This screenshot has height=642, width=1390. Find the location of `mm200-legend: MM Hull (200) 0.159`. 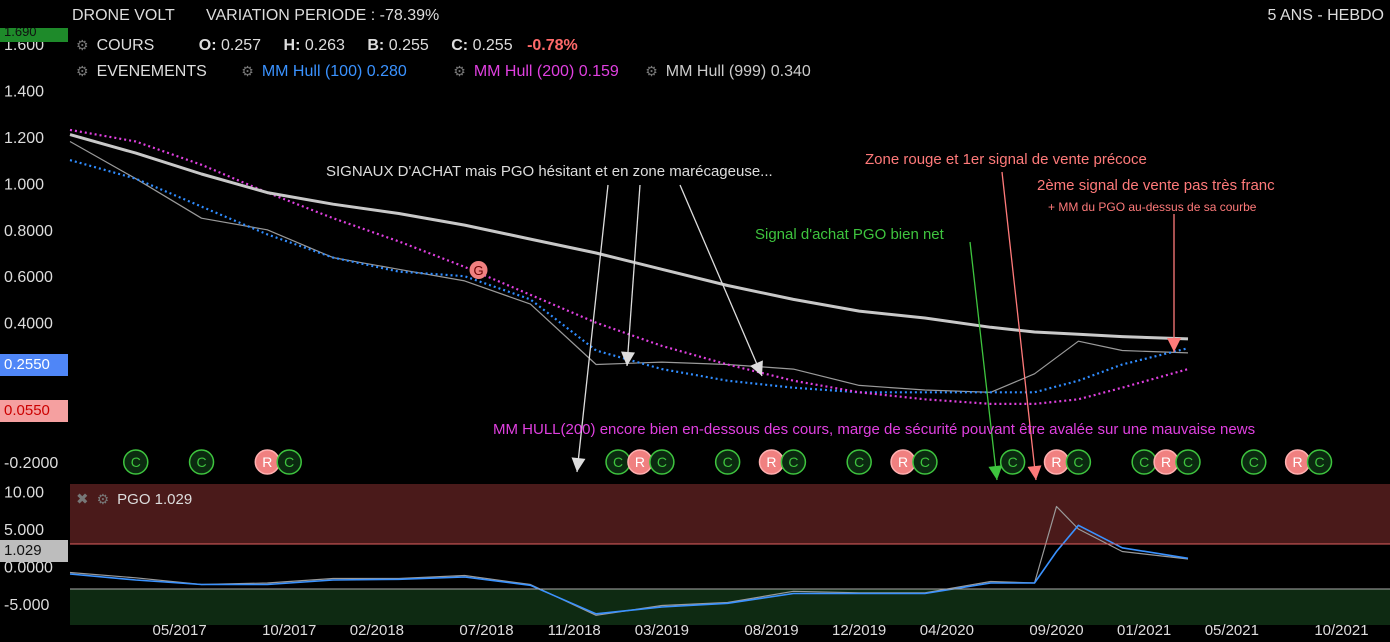

mm200-legend: MM Hull (200) 0.159 is located at coordinates (546, 71).